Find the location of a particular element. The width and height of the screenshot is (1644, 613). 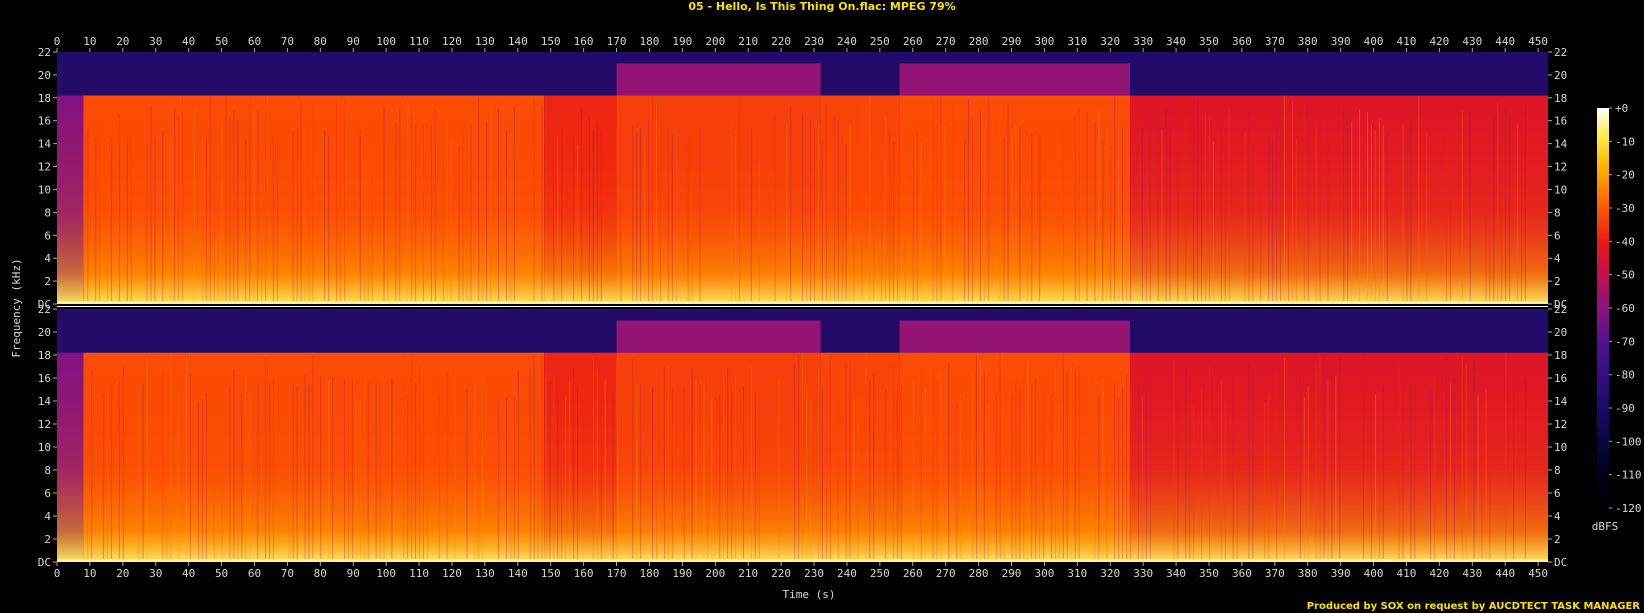

y-tick-label-left: 22 is located at coordinates (44, 52).